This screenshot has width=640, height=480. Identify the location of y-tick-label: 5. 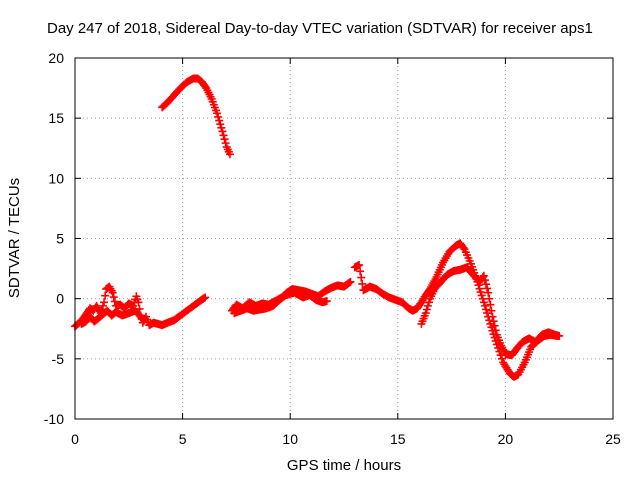
(60, 239).